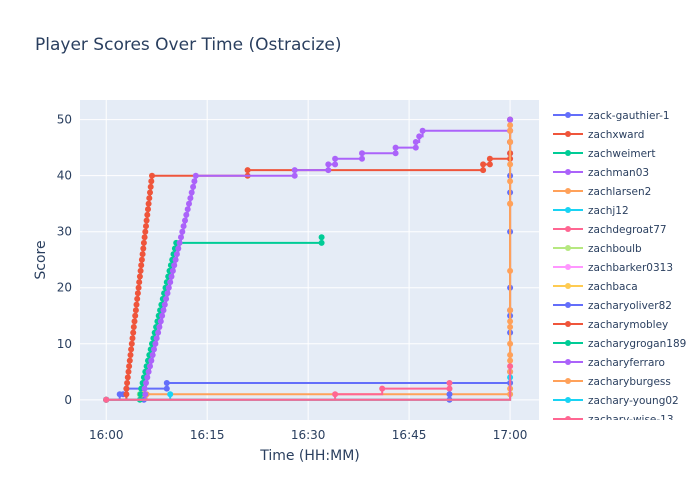  I want to click on legend-item: zachary-young02, so click(616, 401).